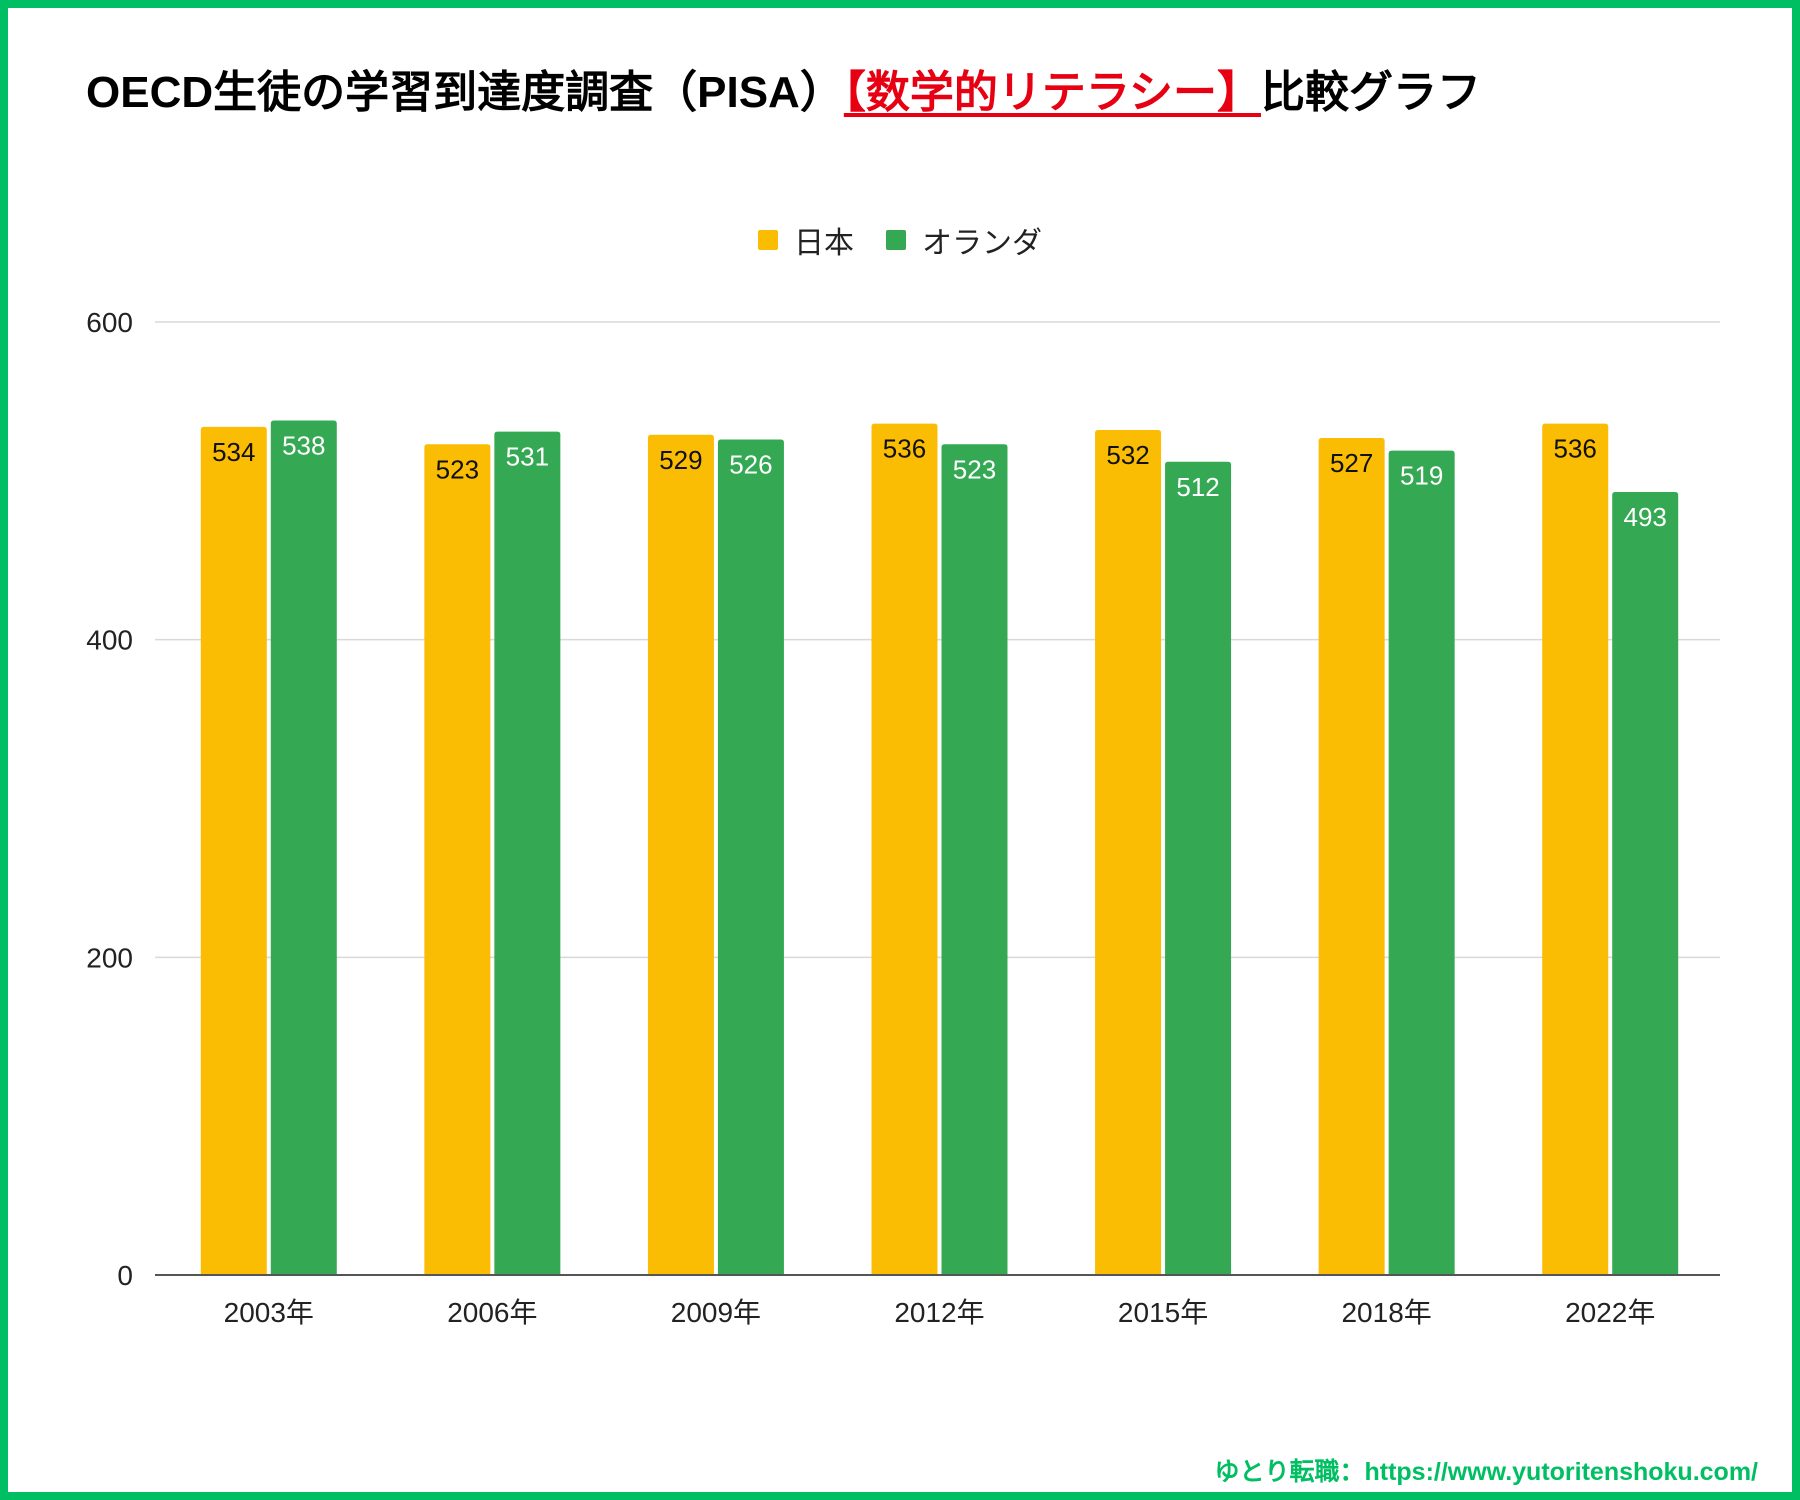  I want to click on x-tick-label: 2009年, so click(716, 1312).